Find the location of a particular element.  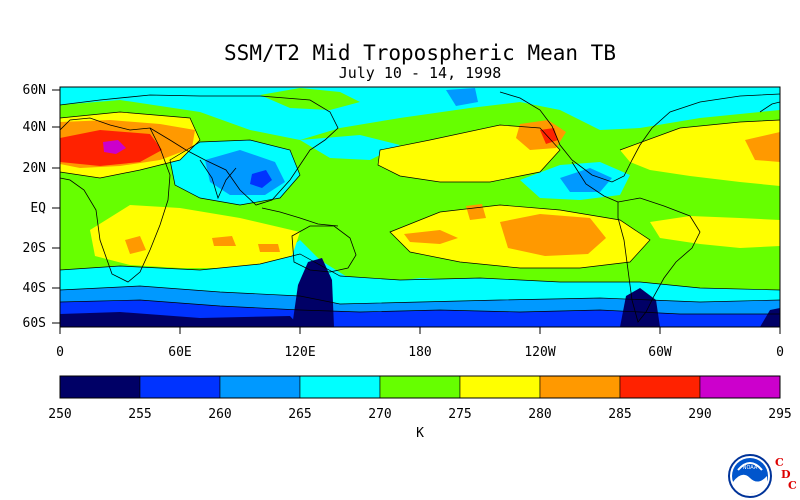

colorbar-level-label: 265 is located at coordinates (299, 414).